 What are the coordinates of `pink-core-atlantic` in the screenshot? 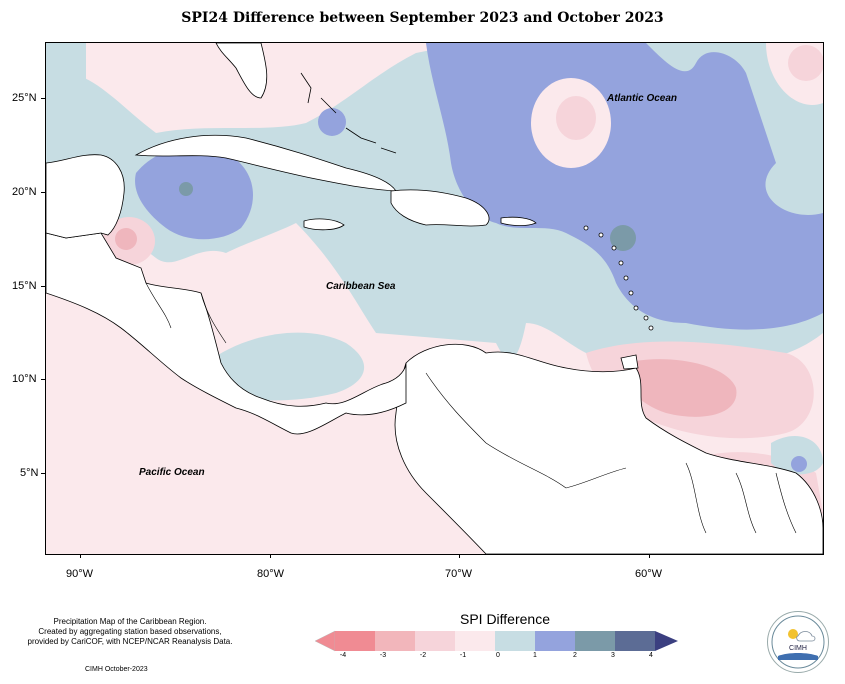 It's located at (576, 118).